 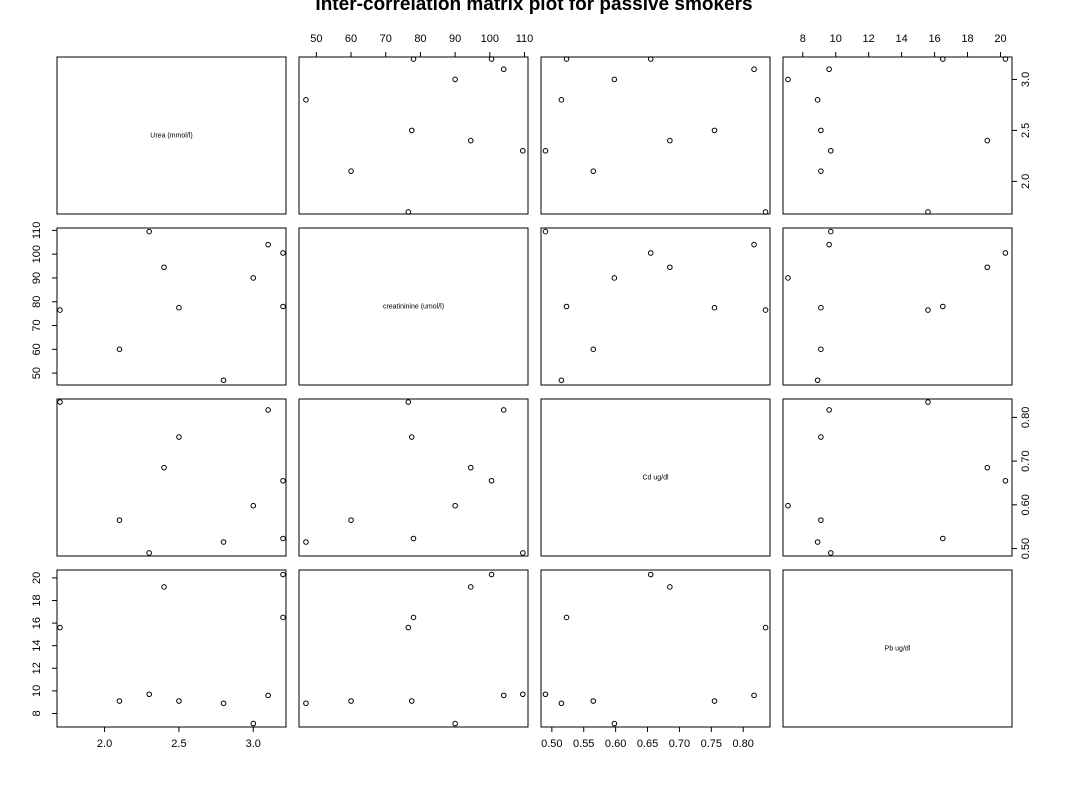 I want to click on x-tick-label-top-1-3: 80, so click(x=420, y=39).